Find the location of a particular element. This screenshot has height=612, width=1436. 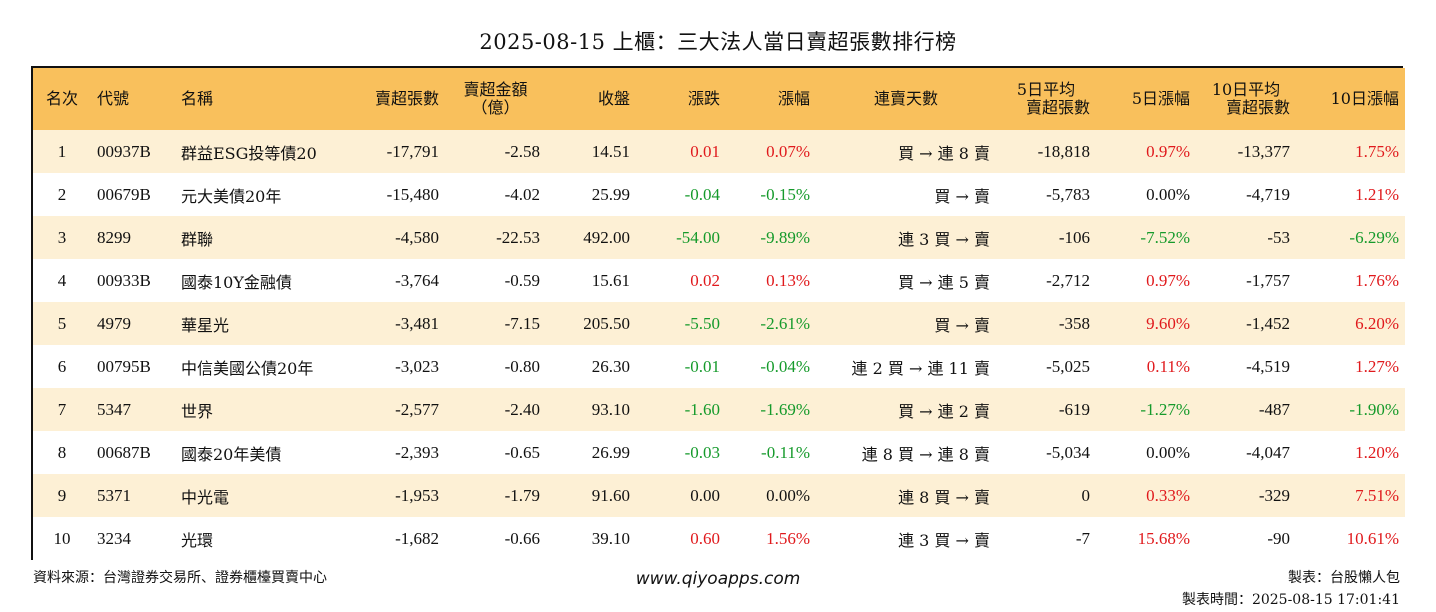

pct5-cell: -7.52% is located at coordinates (1165, 237).